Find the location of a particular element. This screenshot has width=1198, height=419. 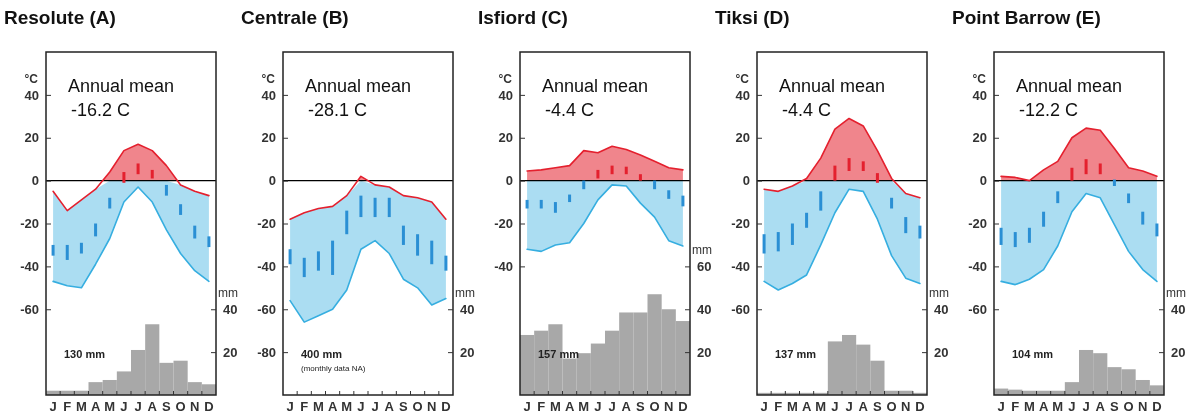

chart-title: Resolute (A) is located at coordinates (60, 17).